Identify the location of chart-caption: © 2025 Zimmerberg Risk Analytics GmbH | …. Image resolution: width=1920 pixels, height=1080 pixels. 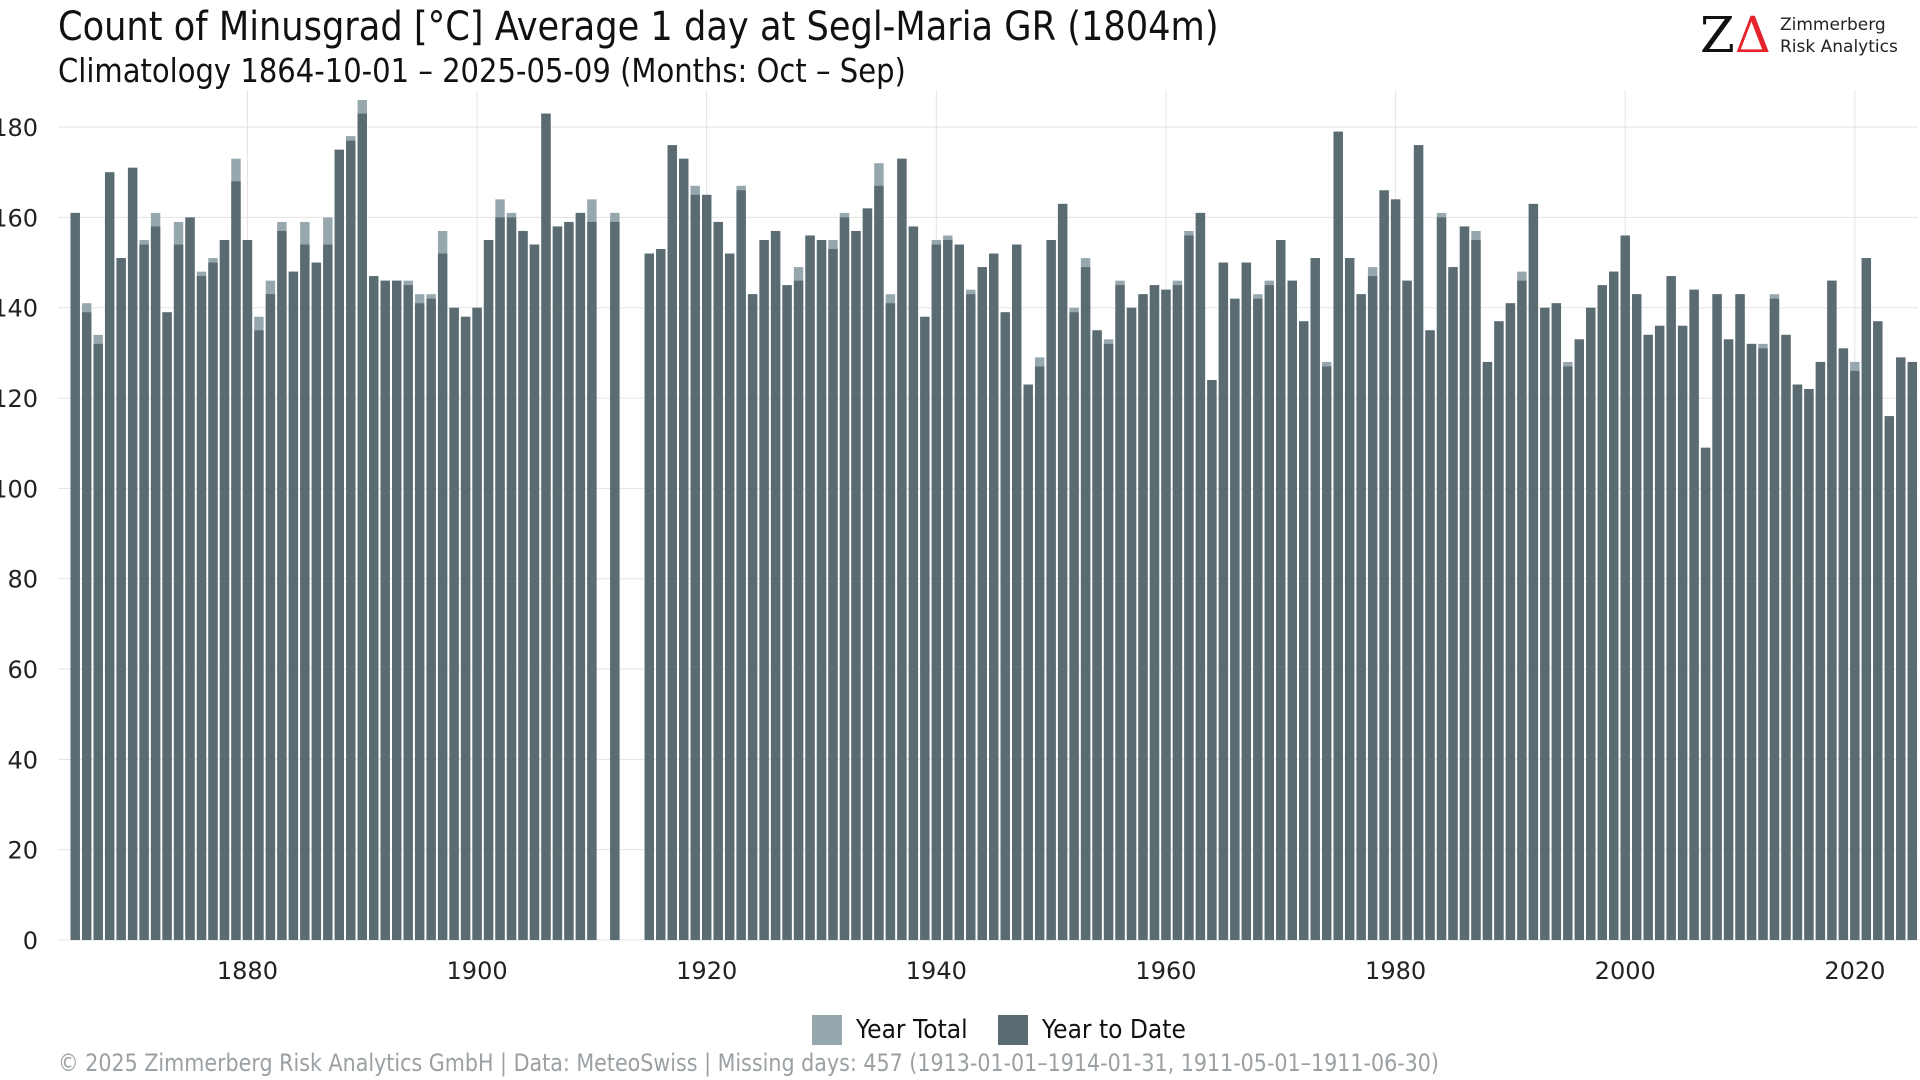
(748, 1063).